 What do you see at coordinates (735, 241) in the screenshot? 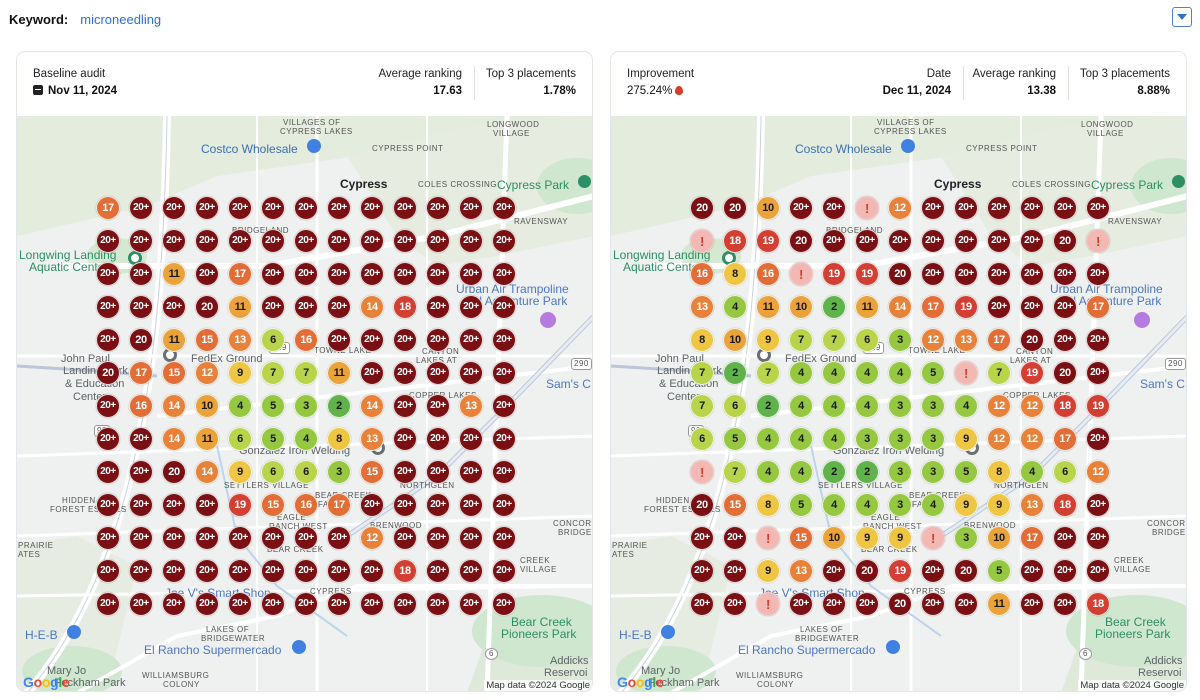
I see `ranking-marker: 18` at bounding box center [735, 241].